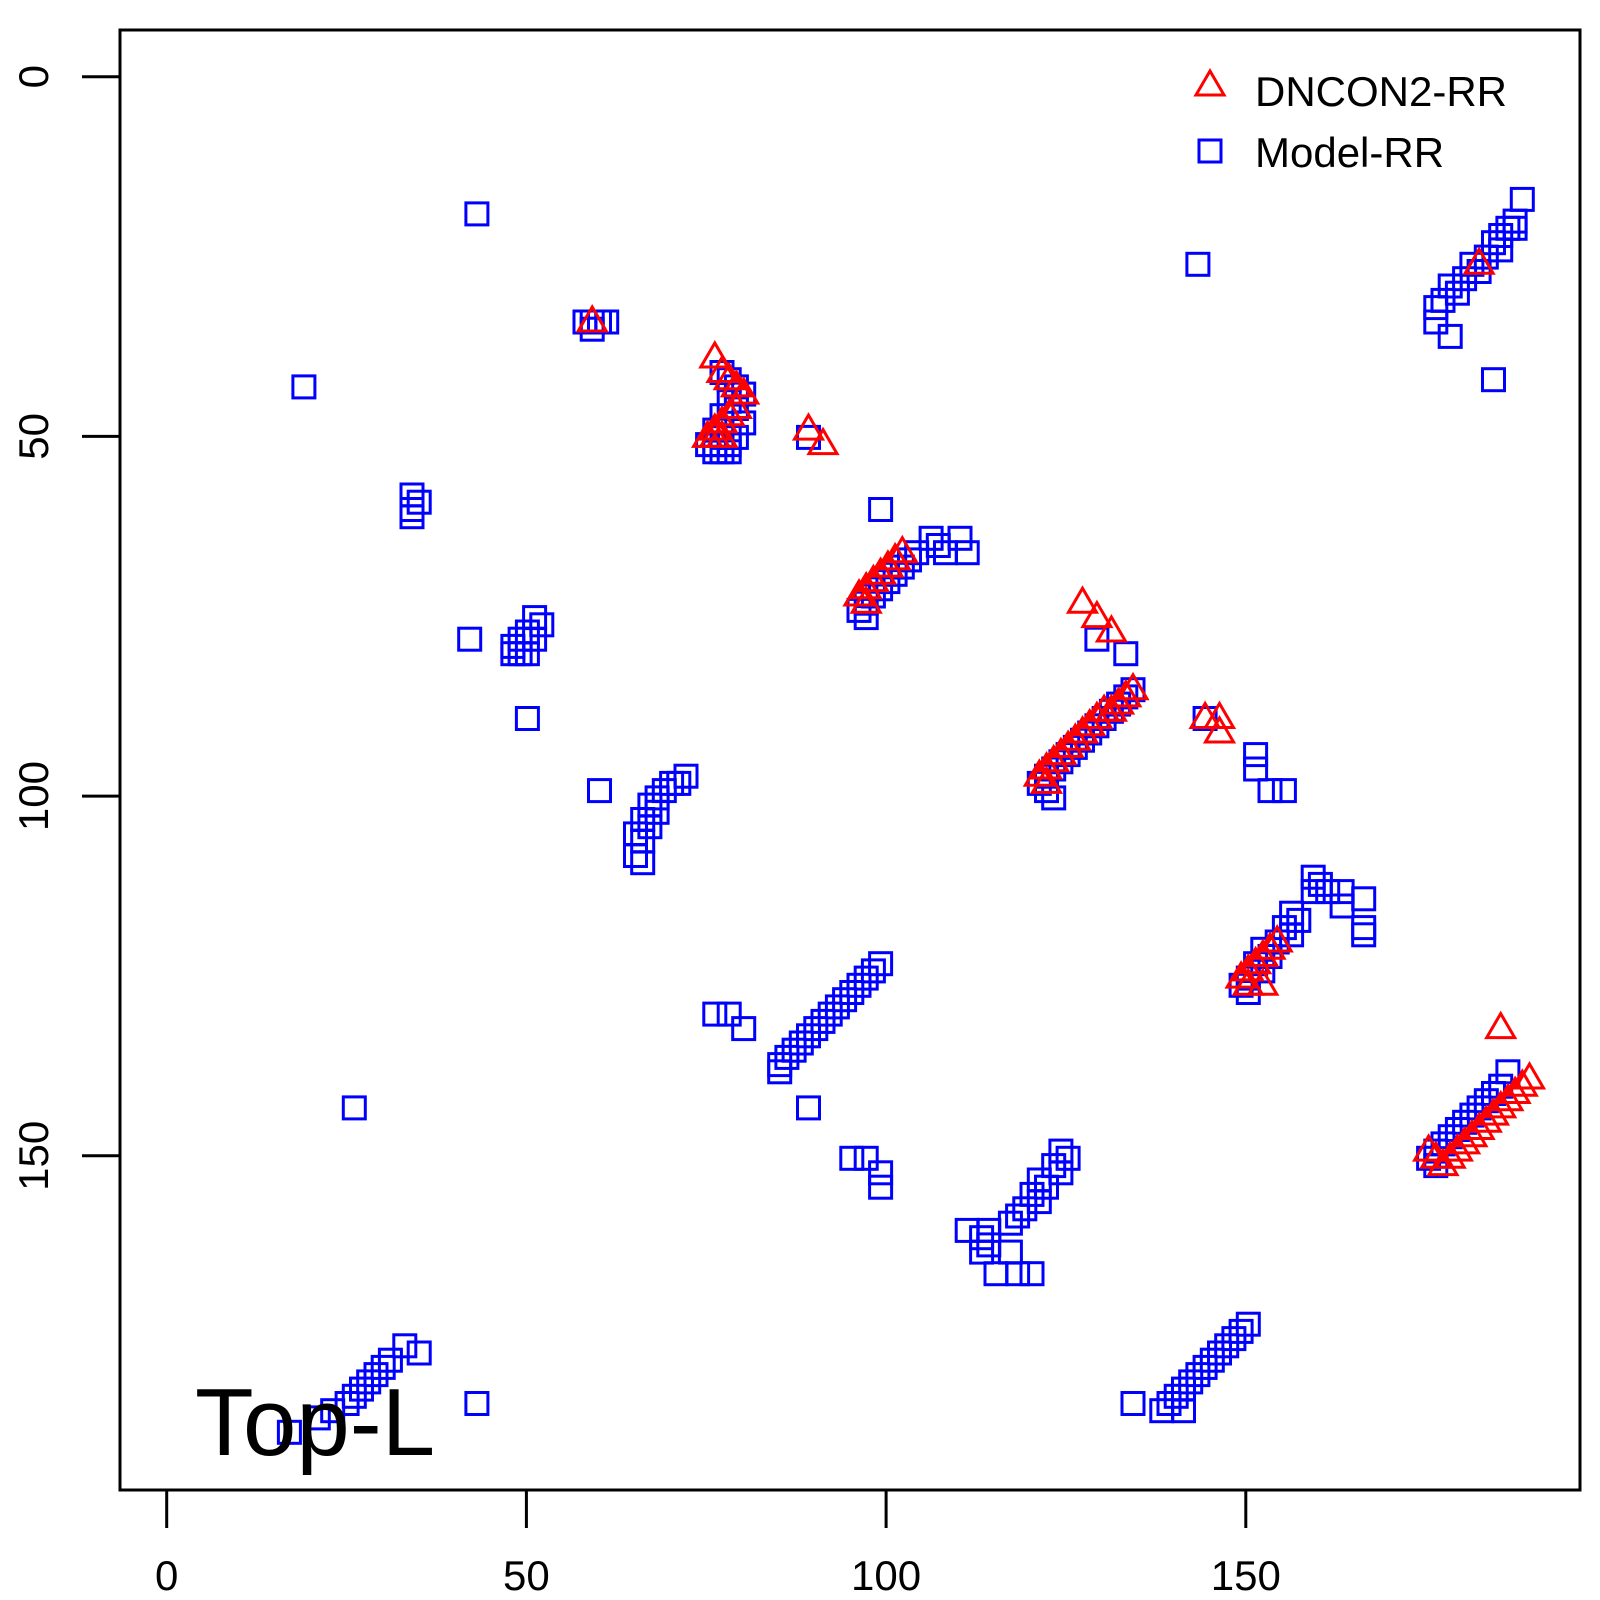  What do you see at coordinates (1350, 122) in the screenshot?
I see `legend: DNCON2-RR Model-RR` at bounding box center [1350, 122].